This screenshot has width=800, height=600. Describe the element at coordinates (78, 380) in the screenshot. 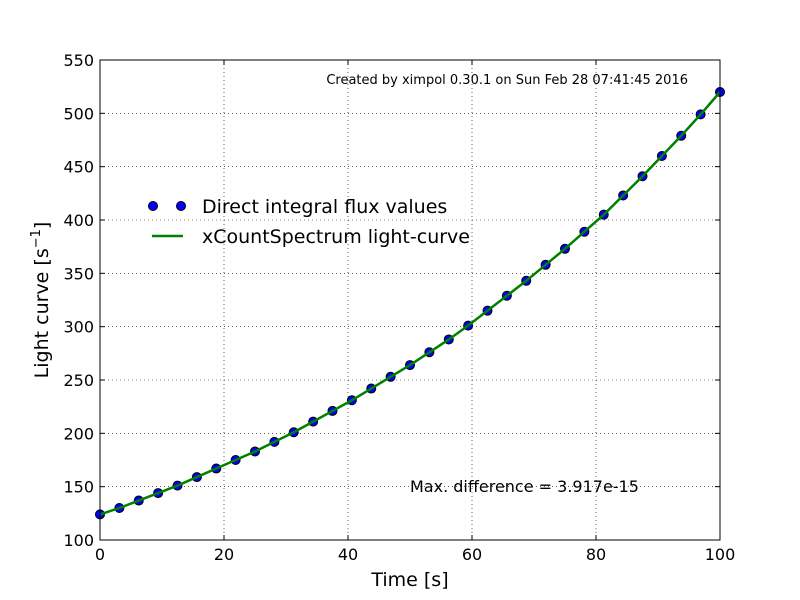

I see `y-tick-label: 250` at that location.